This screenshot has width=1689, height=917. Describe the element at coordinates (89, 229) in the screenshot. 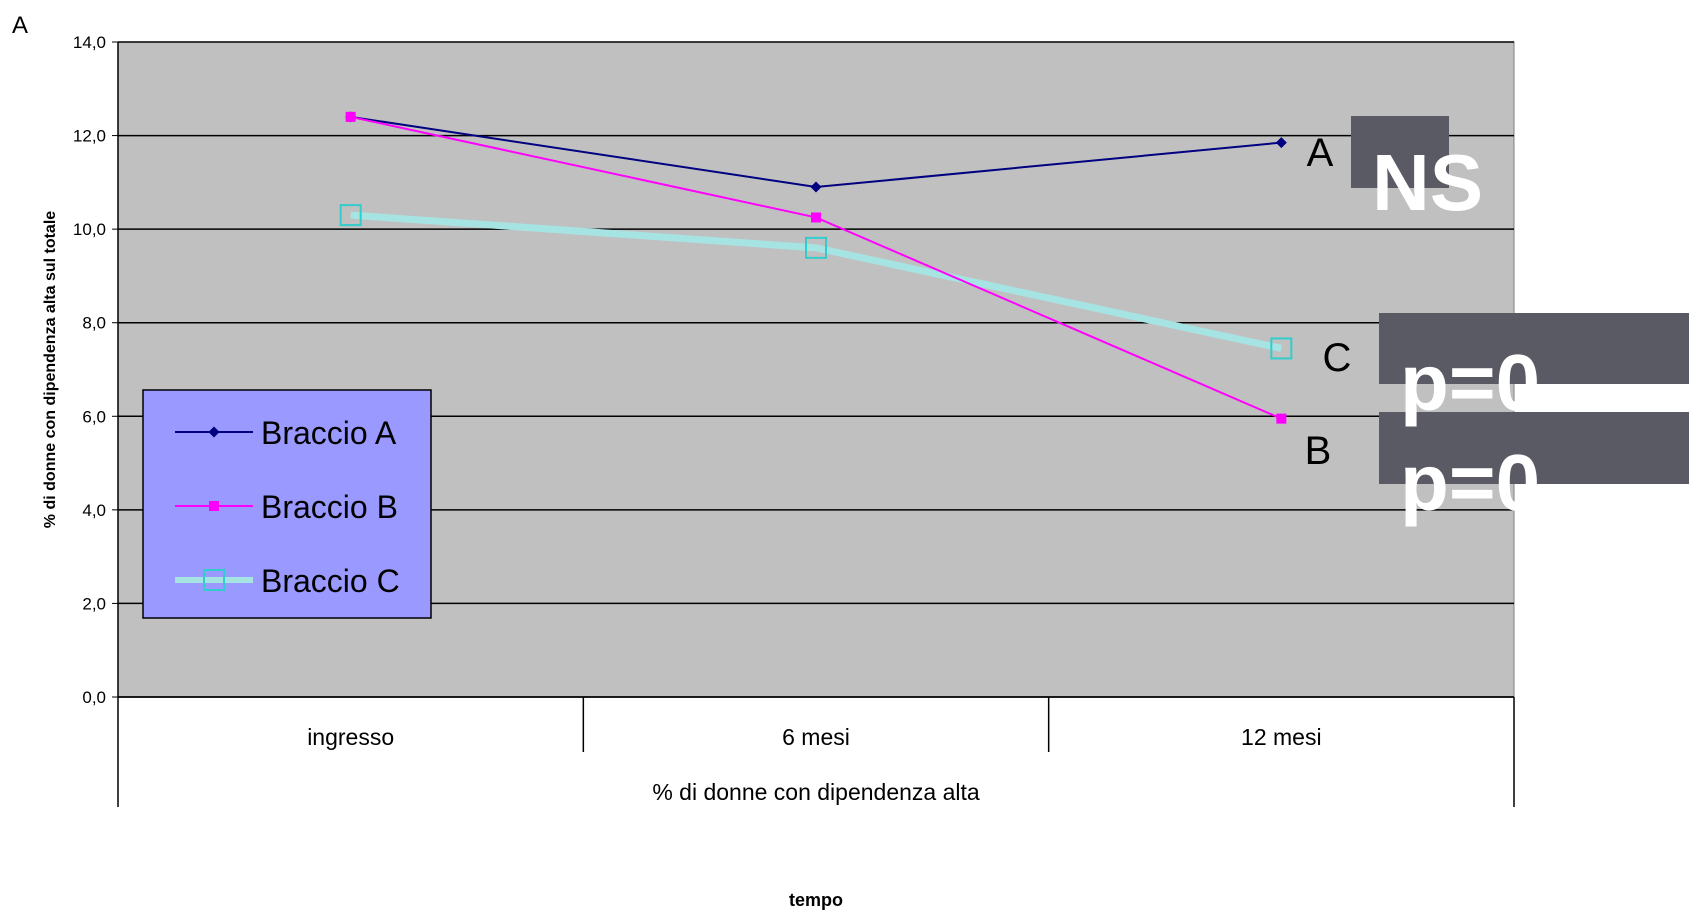

I see `y-tick-label: 10,0` at that location.